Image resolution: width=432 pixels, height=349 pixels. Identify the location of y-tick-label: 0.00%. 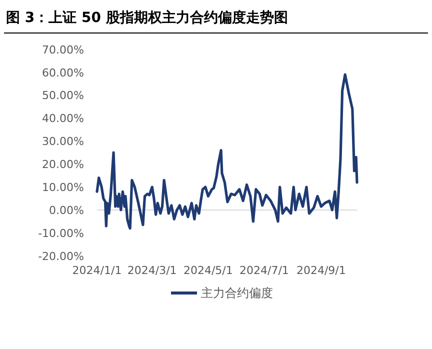
(66, 210).